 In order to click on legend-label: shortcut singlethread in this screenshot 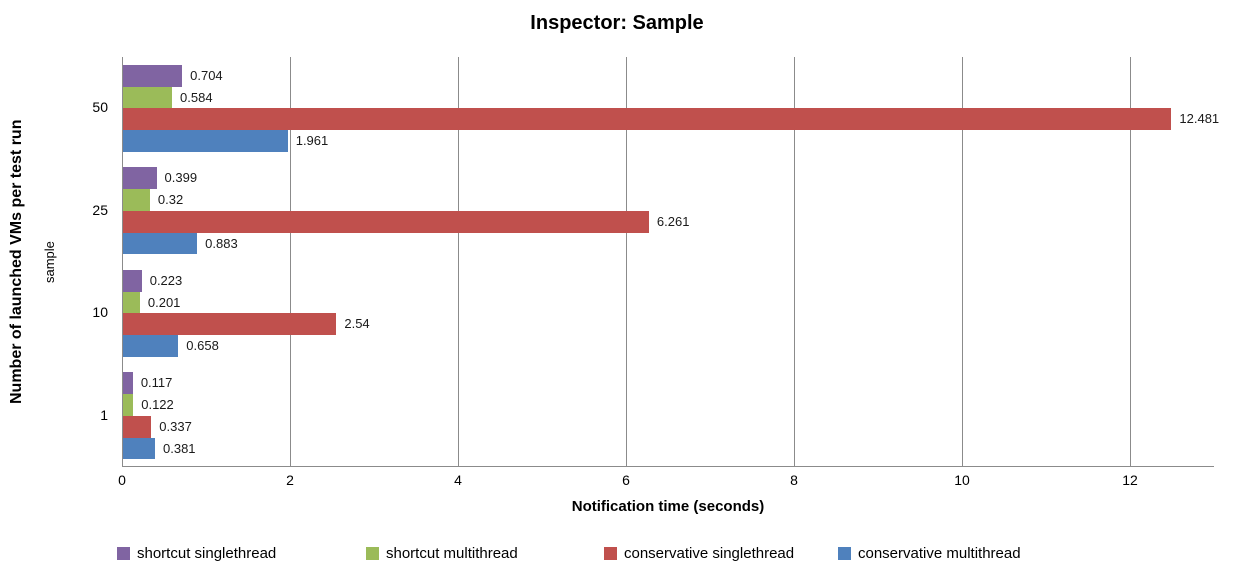, I will do `click(207, 553)`.